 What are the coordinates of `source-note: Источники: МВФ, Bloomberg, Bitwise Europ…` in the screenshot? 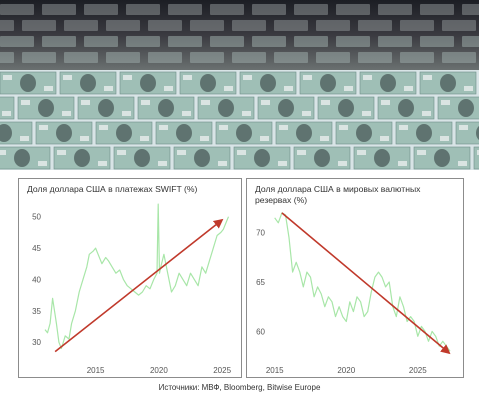 It's located at (239, 387).